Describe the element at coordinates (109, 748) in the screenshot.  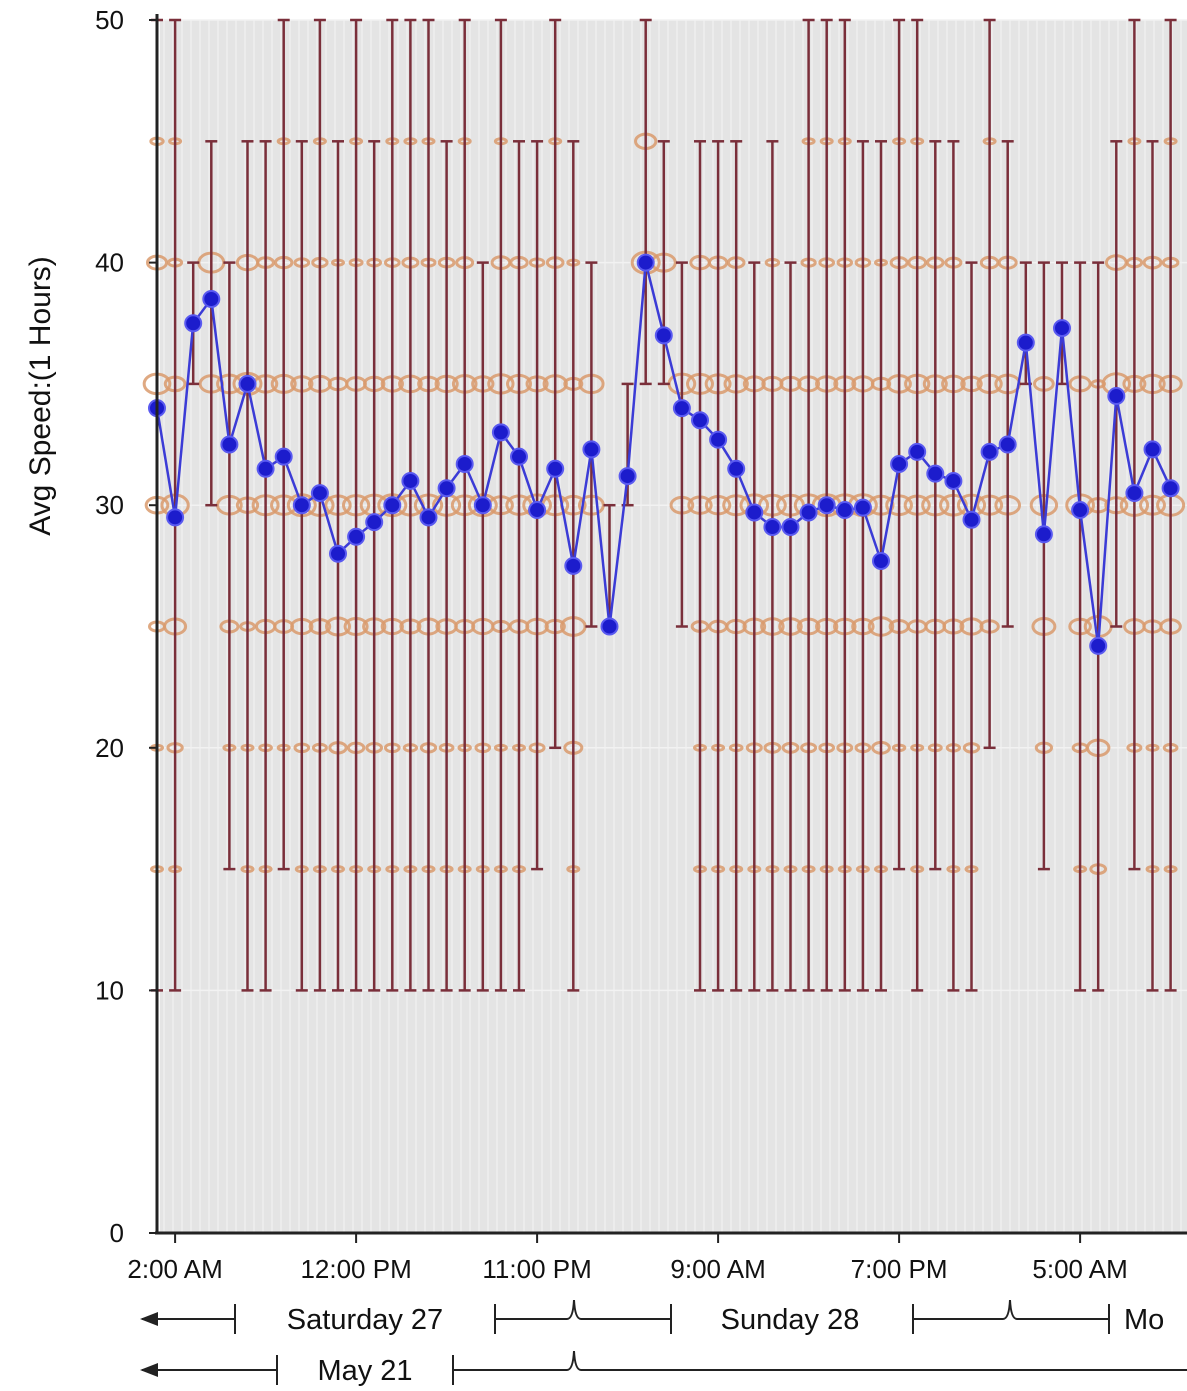
I see `y-tick-label: 20` at that location.